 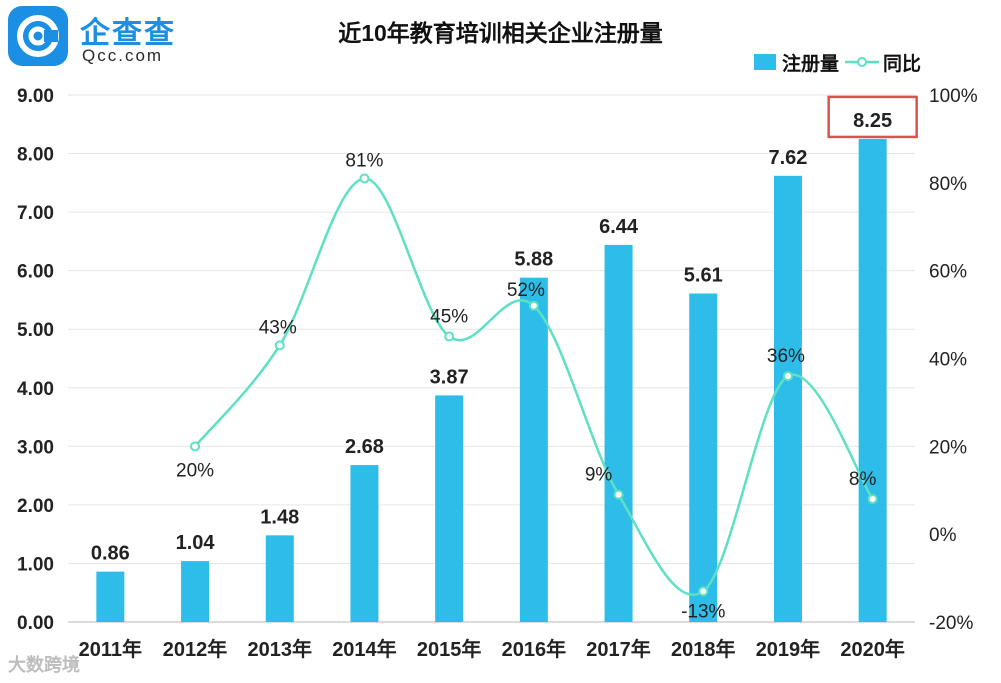 I want to click on y-left-tick-label: 7.00, so click(x=35, y=213).